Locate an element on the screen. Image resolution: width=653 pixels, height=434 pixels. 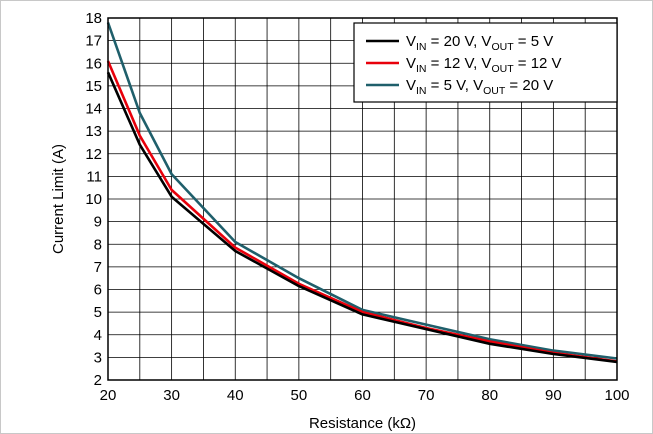
x-tick-label: 100 is located at coordinates (616, 395).